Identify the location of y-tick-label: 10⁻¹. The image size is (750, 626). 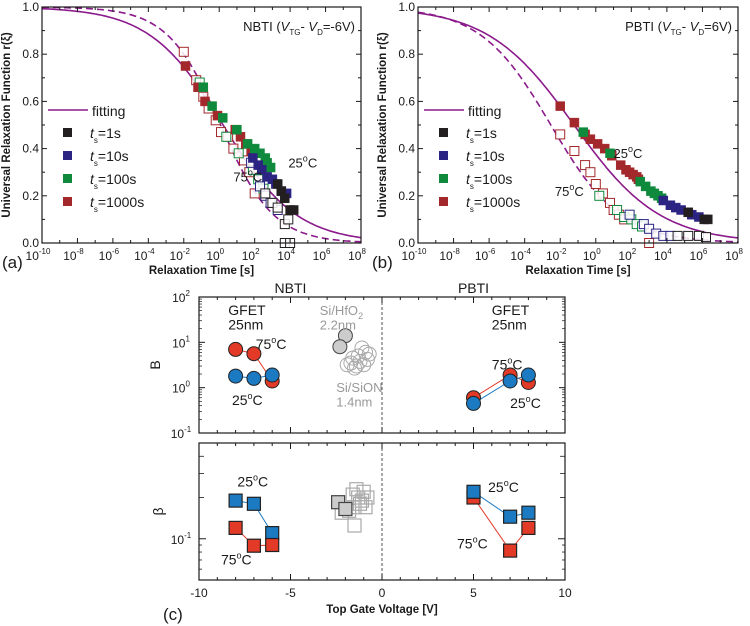
(181, 539).